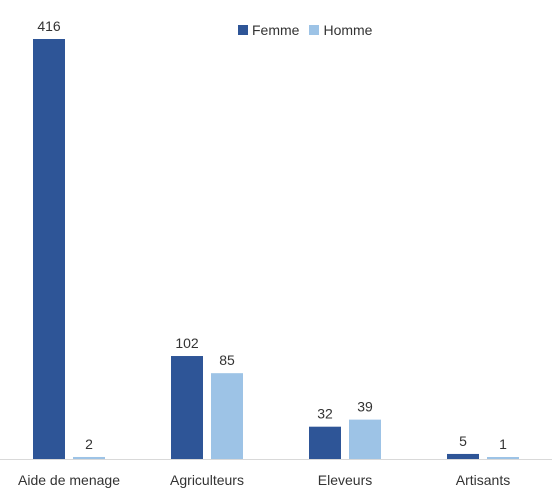 This screenshot has height=493, width=552. What do you see at coordinates (187, 343) in the screenshot?
I see `data-label-femme-1: 102` at bounding box center [187, 343].